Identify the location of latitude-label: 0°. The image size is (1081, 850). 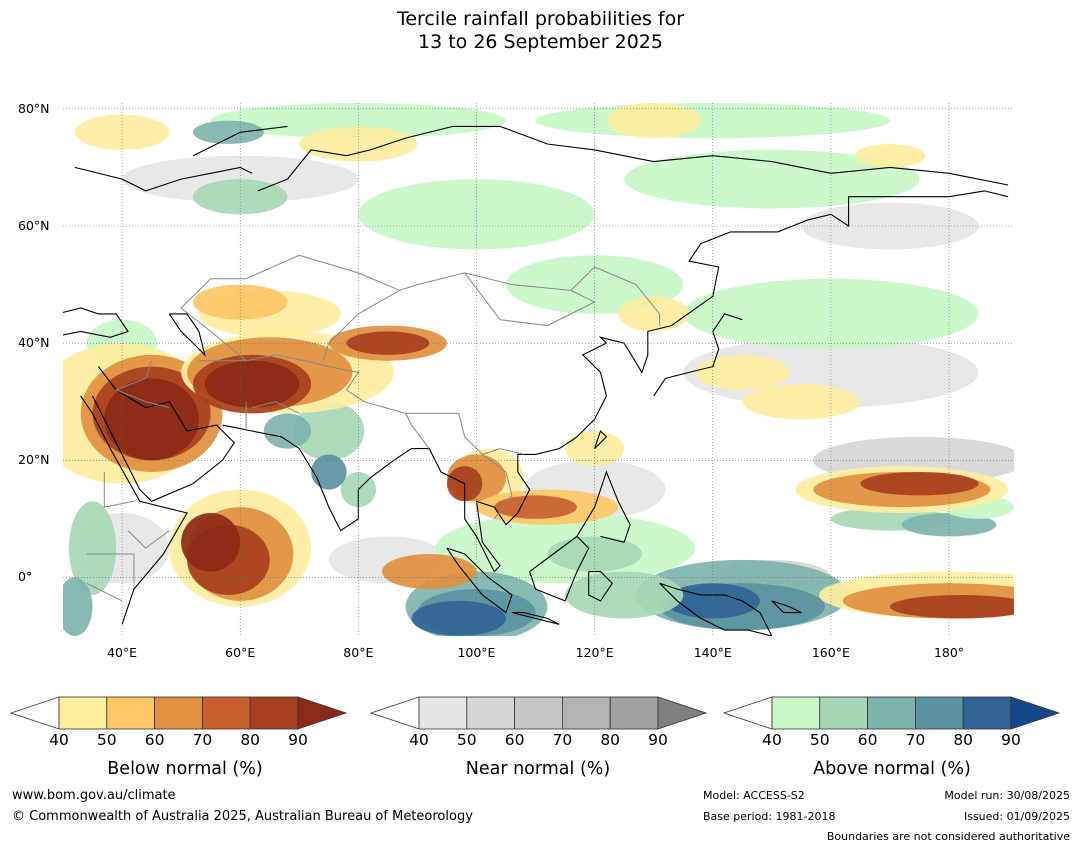
(25, 577).